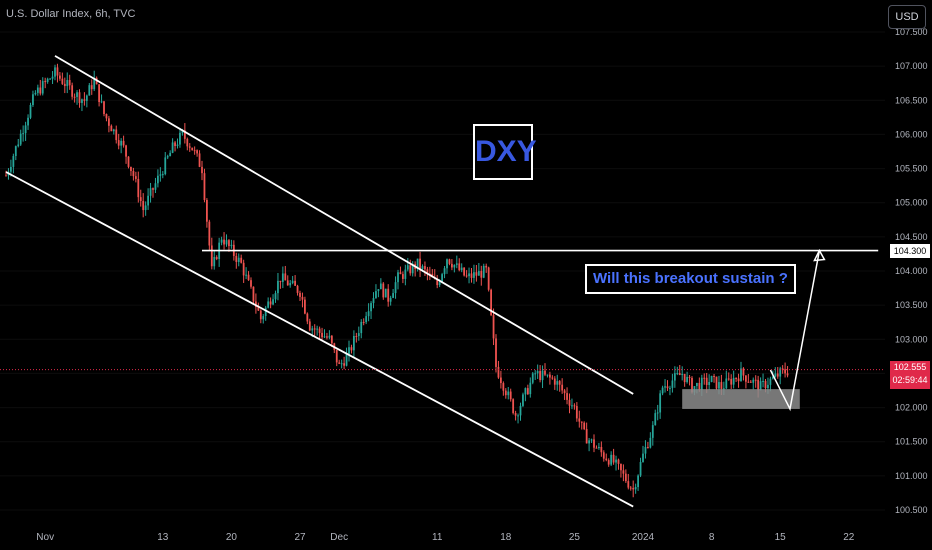 Image resolution: width=932 pixels, height=550 pixels. What do you see at coordinates (437, 537) in the screenshot?
I see `time-axis-label: 11` at bounding box center [437, 537].